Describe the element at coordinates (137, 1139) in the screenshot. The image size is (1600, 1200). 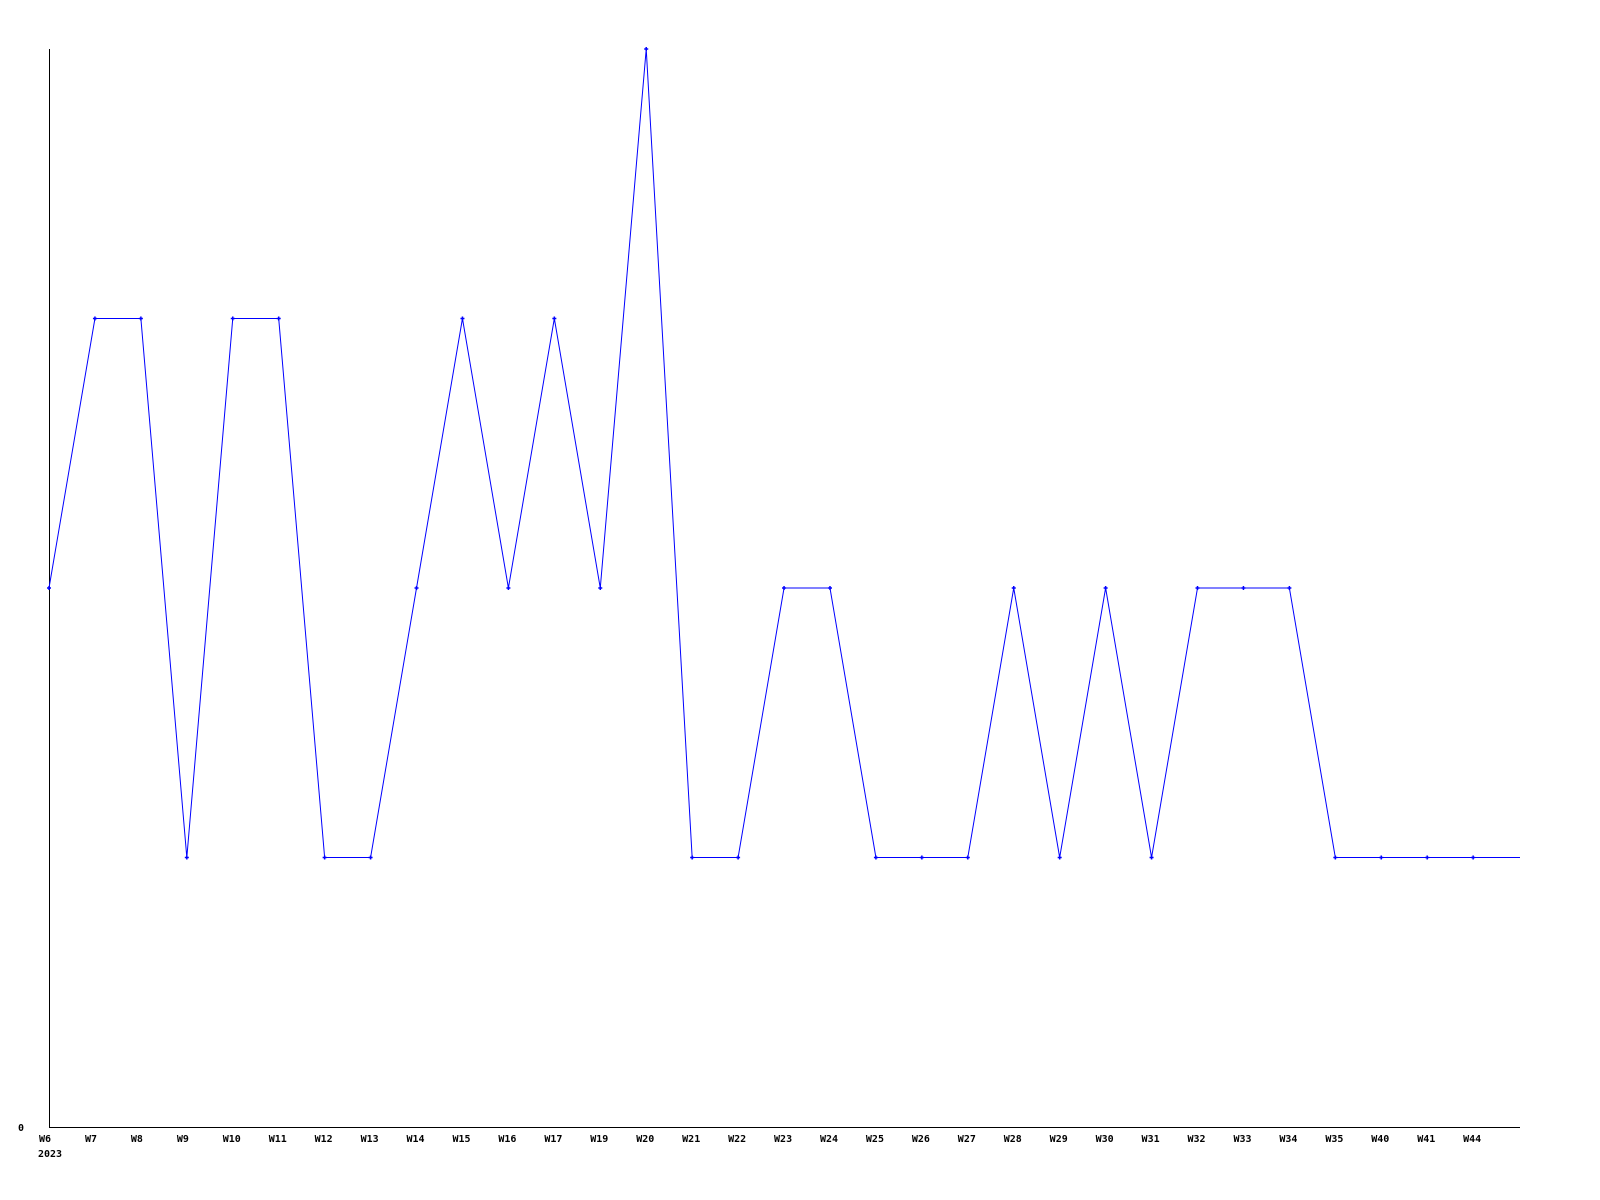
I see `x-tick-label: W8` at that location.